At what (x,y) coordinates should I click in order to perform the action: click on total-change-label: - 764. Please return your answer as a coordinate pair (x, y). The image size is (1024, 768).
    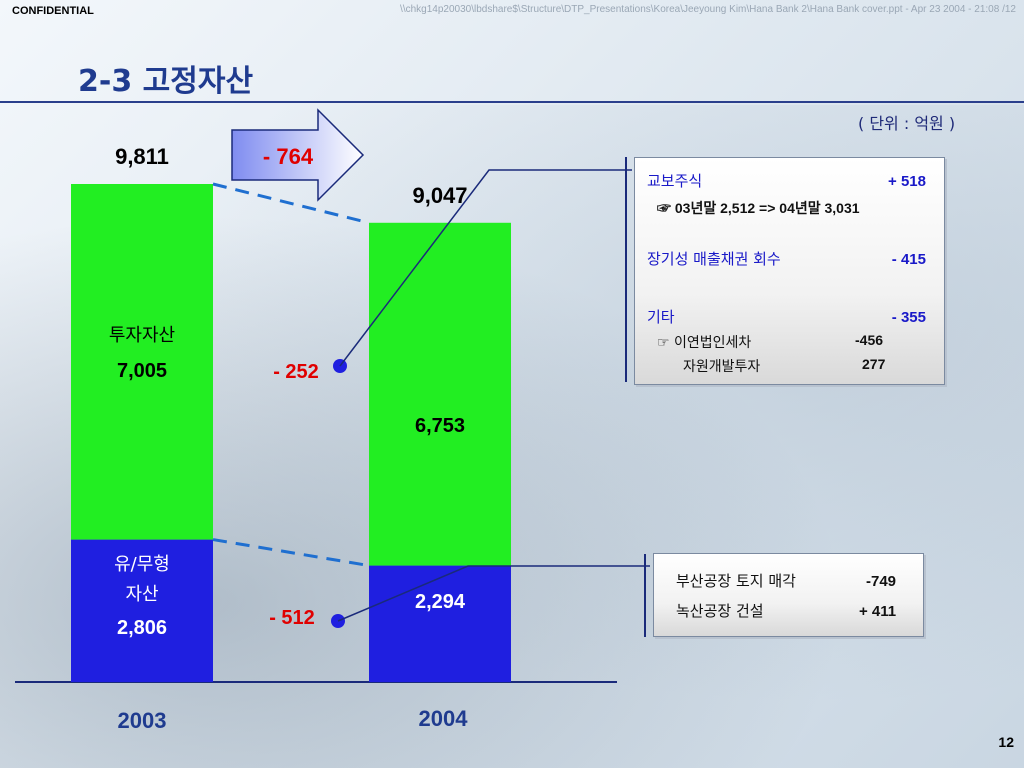
    Looking at the image, I should click on (288, 156).